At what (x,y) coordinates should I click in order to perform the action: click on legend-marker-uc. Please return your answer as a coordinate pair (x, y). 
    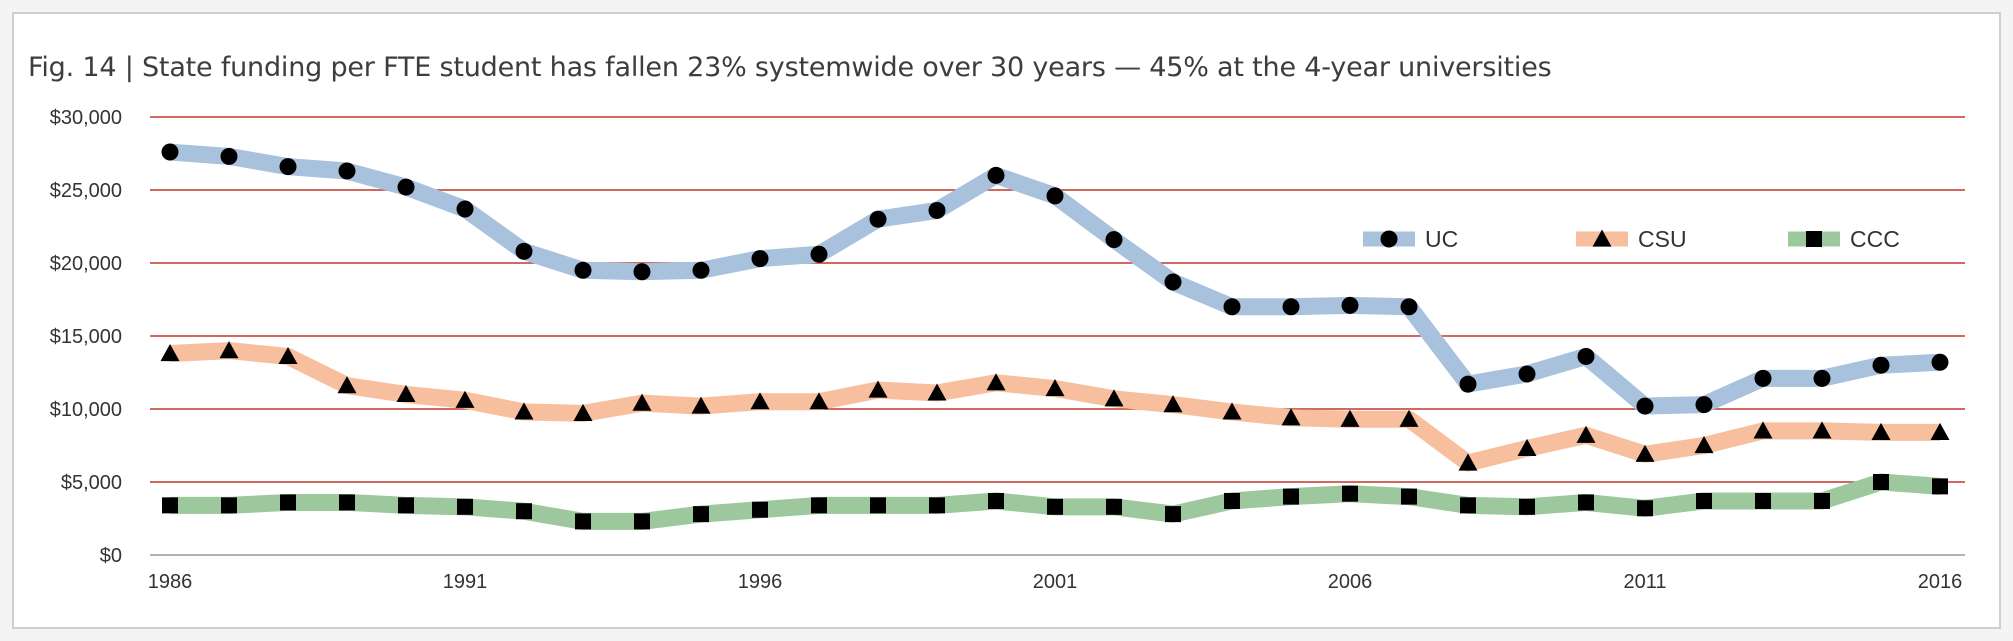
    Looking at the image, I should click on (1389, 239).